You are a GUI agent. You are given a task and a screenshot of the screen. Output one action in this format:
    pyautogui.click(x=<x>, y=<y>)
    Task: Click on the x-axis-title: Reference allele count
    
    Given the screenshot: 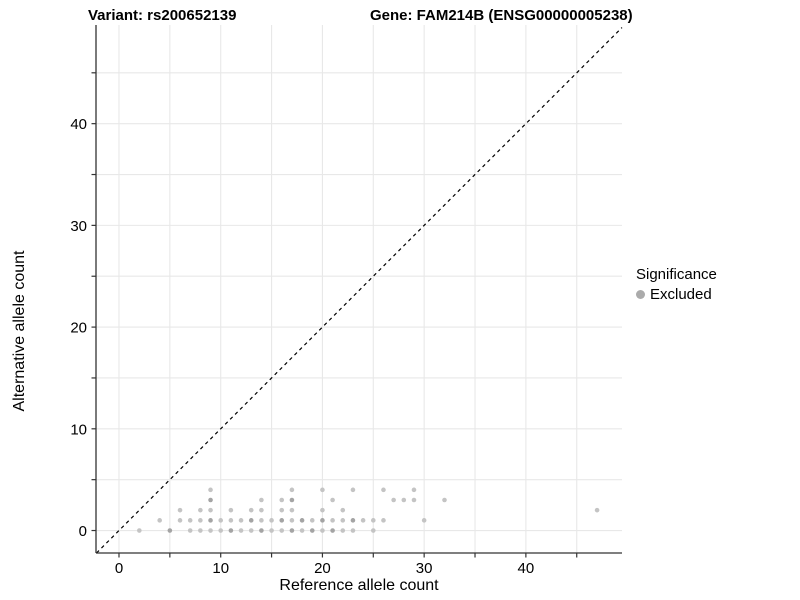 What is the action you would take?
    pyautogui.click(x=359, y=585)
    